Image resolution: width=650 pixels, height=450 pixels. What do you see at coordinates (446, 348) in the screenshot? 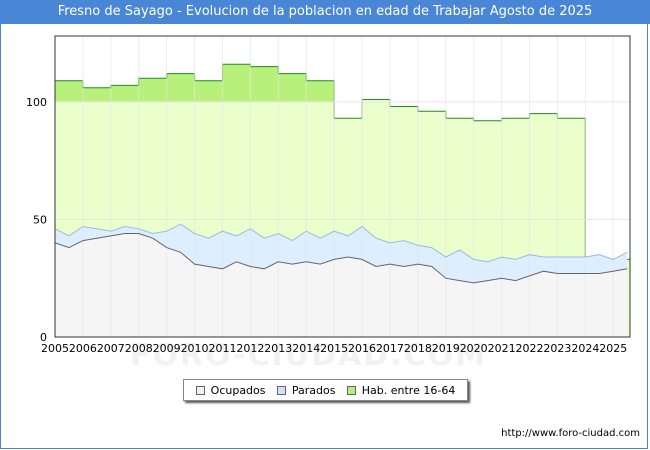
I see `x-tick-label-2019: 2019` at bounding box center [446, 348].